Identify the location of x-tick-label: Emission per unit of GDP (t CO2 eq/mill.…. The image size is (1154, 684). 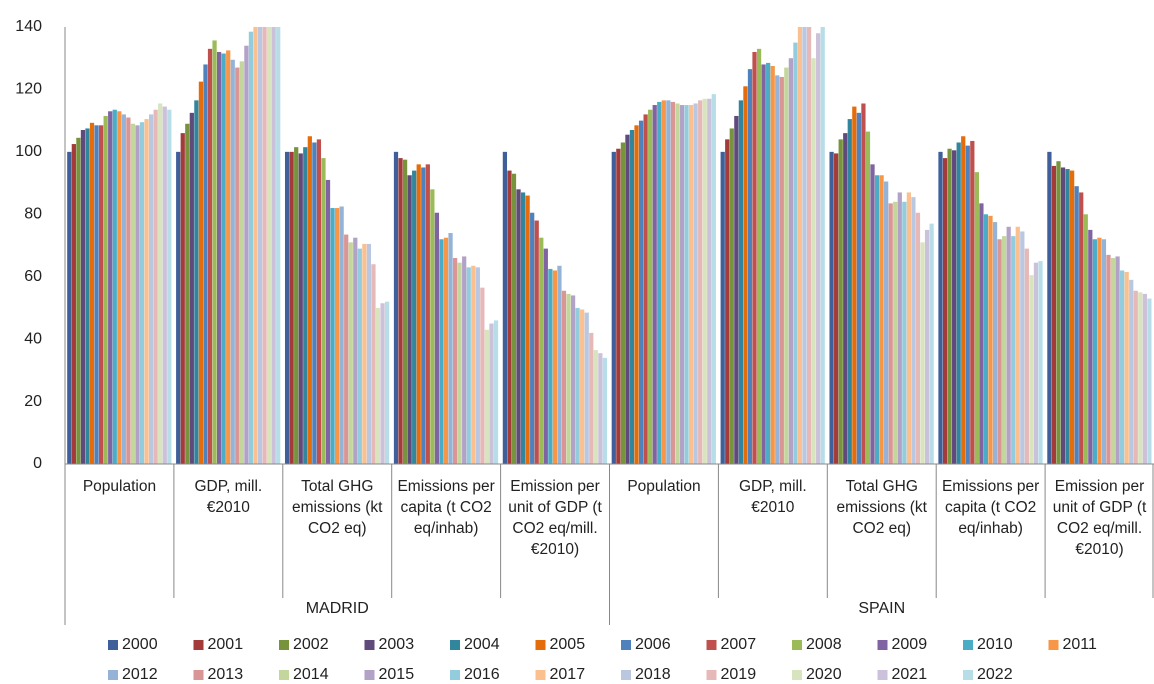
(1099, 518).